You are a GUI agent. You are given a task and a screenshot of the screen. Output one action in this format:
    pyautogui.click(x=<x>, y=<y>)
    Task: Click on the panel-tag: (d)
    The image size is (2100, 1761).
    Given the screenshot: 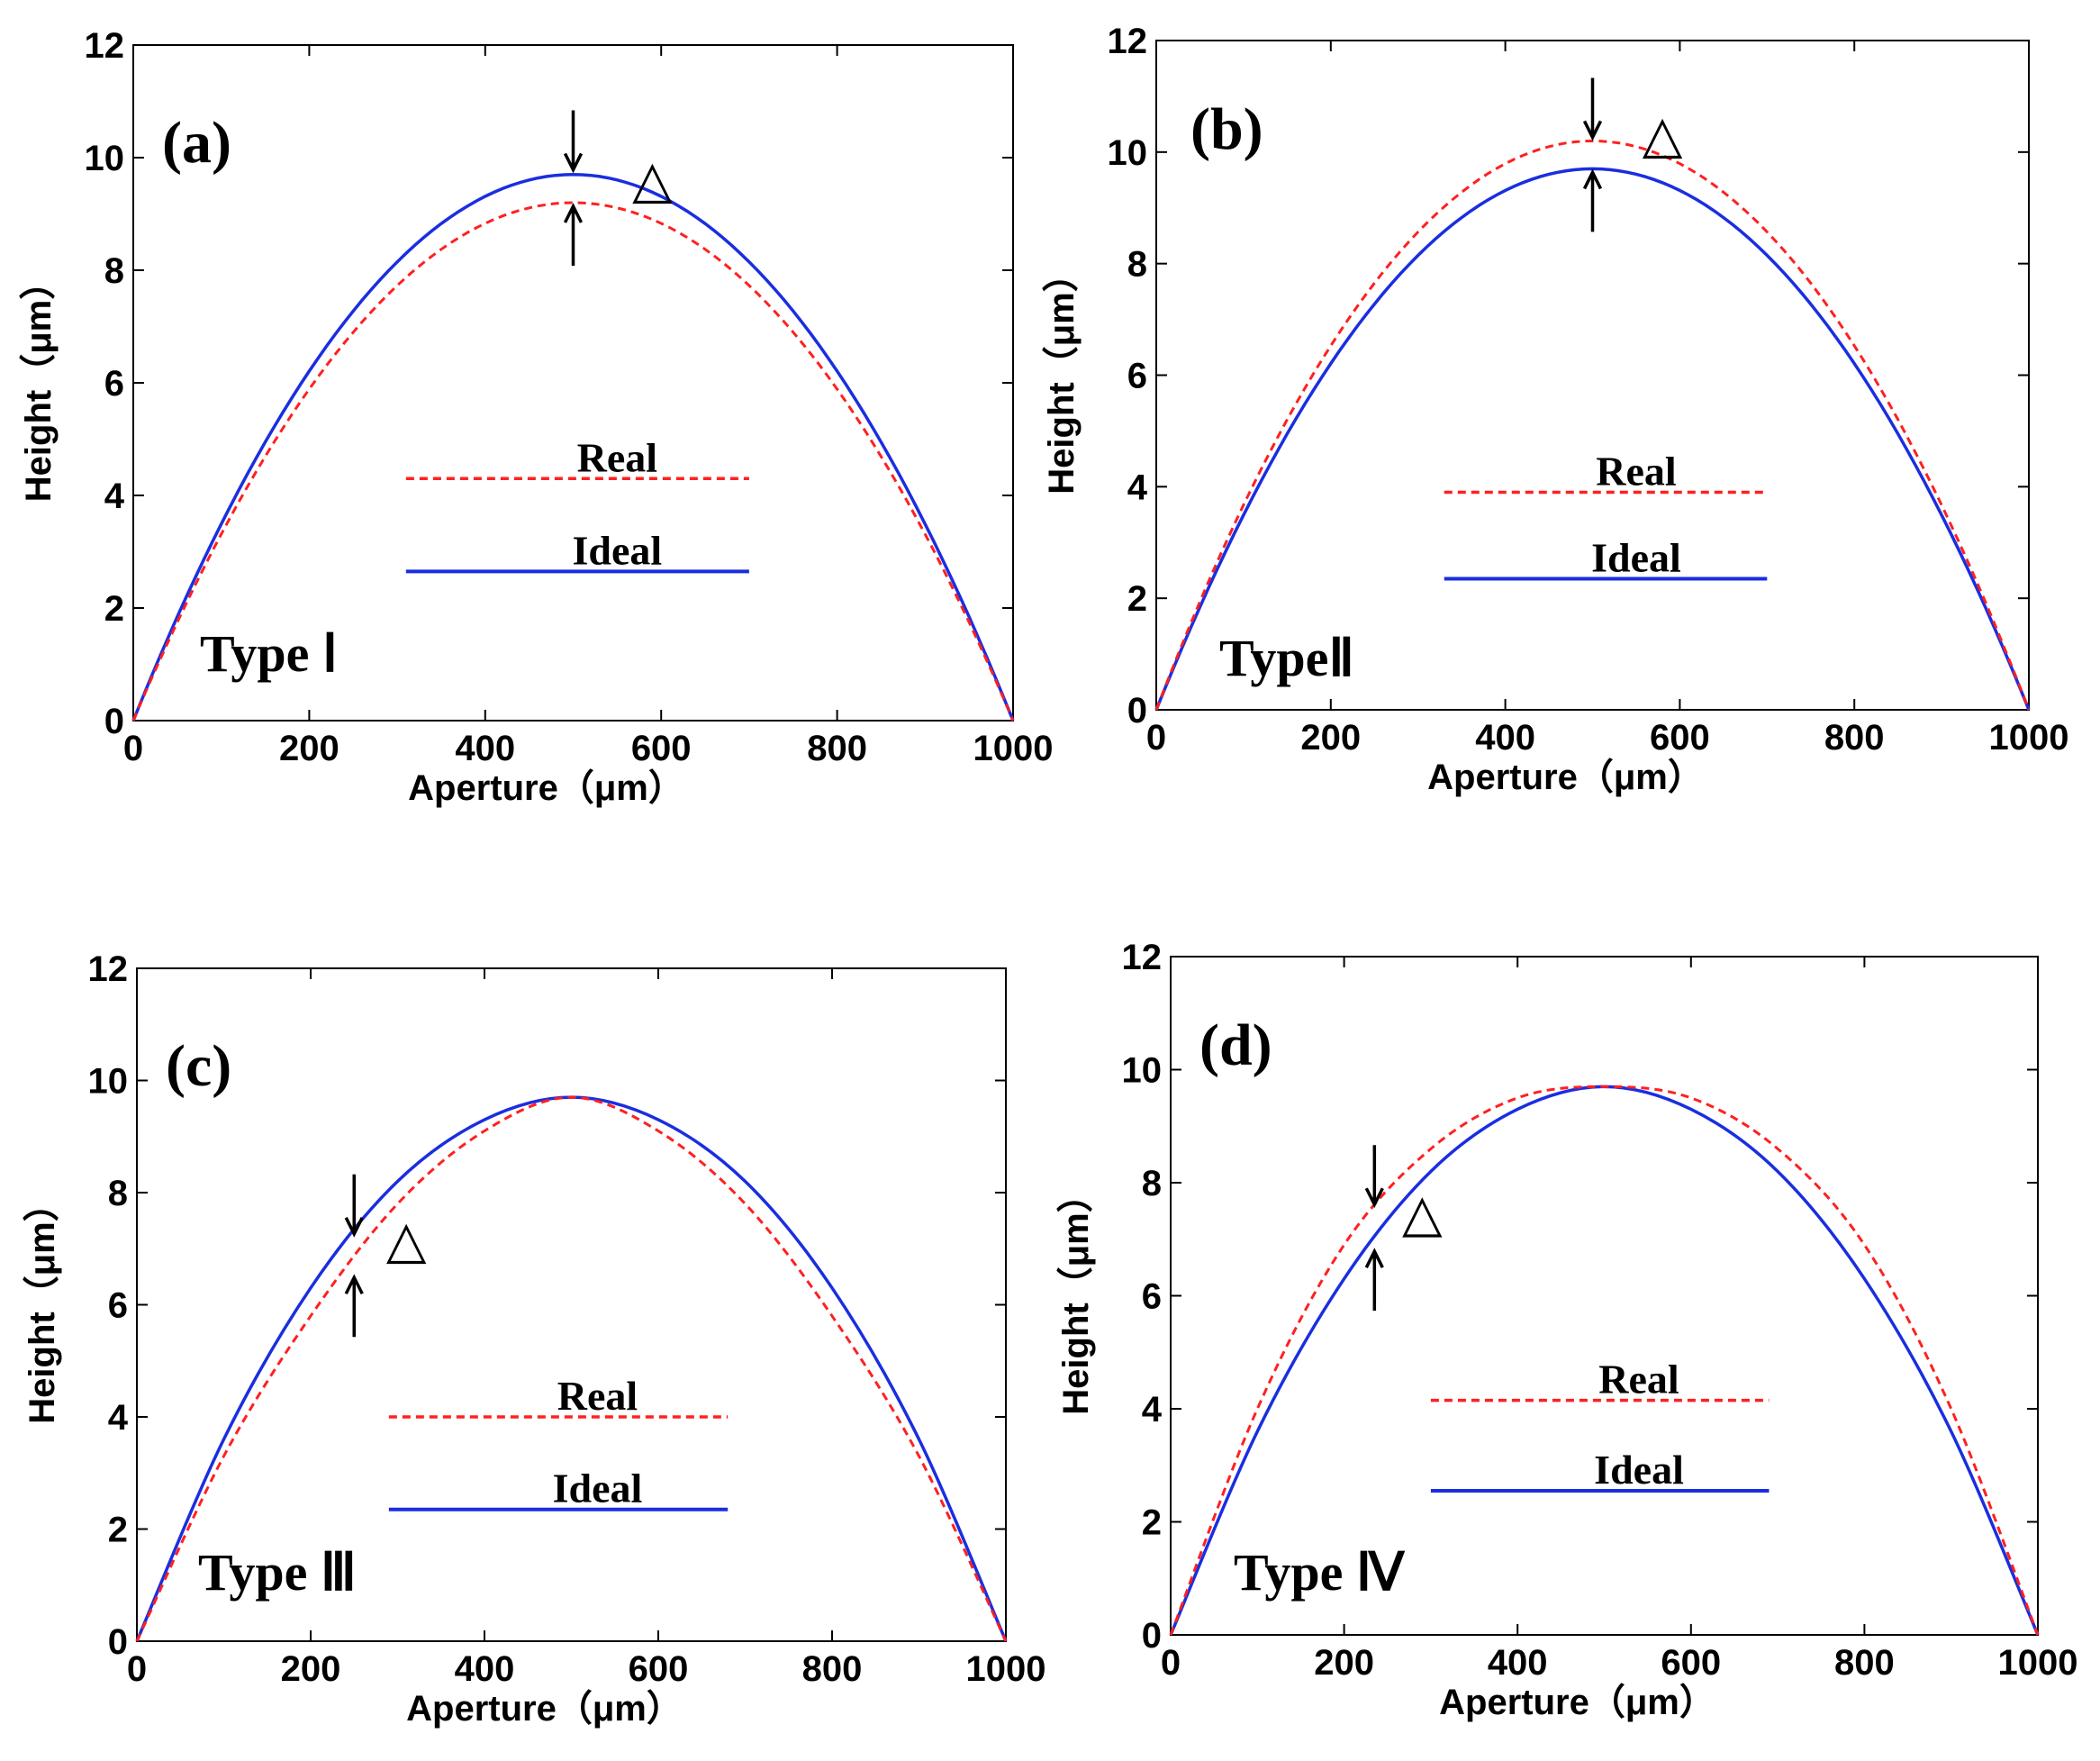 What is the action you would take?
    pyautogui.click(x=1235, y=1045)
    